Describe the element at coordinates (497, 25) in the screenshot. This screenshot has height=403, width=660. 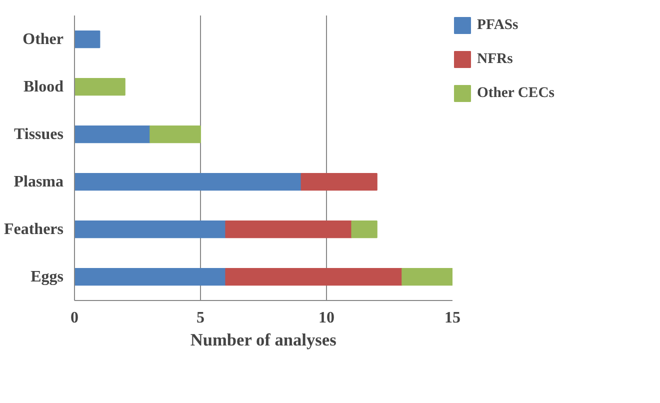
I see `legend-label: PFASs` at that location.